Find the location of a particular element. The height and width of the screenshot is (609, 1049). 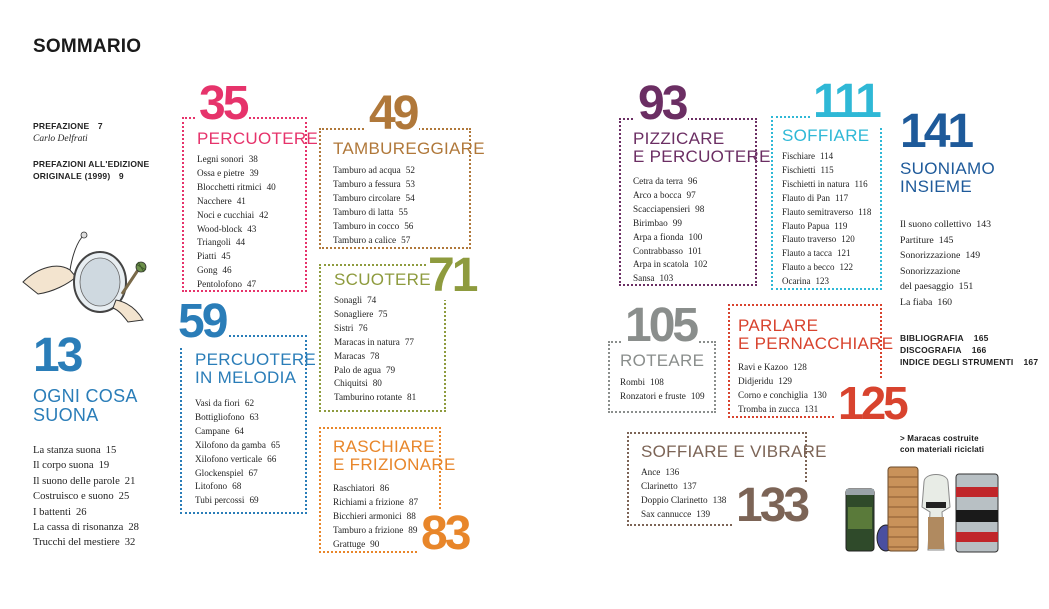

list-item: Palo de agua 79 is located at coordinates (365, 369).